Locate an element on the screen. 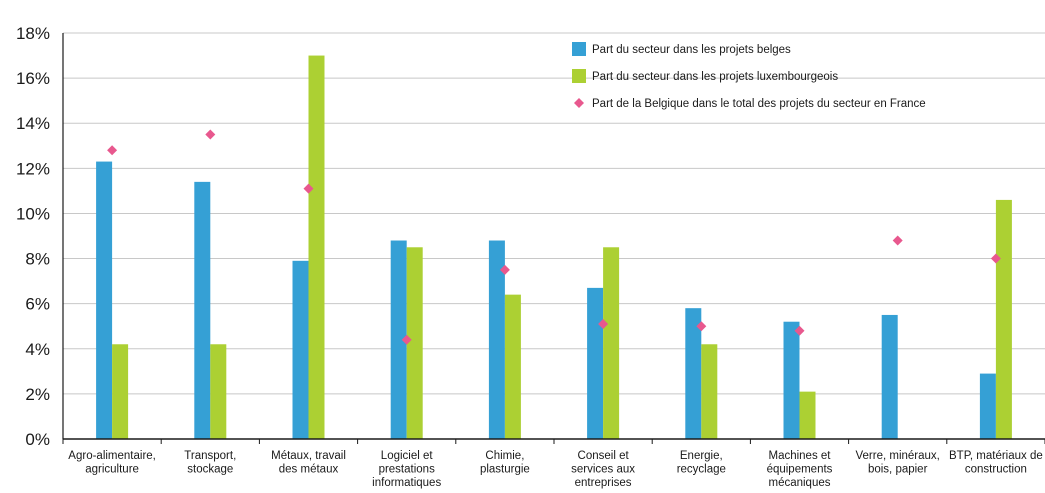 The image size is (1045, 493). x-tick-label: Transport, stockage is located at coordinates (210, 463).